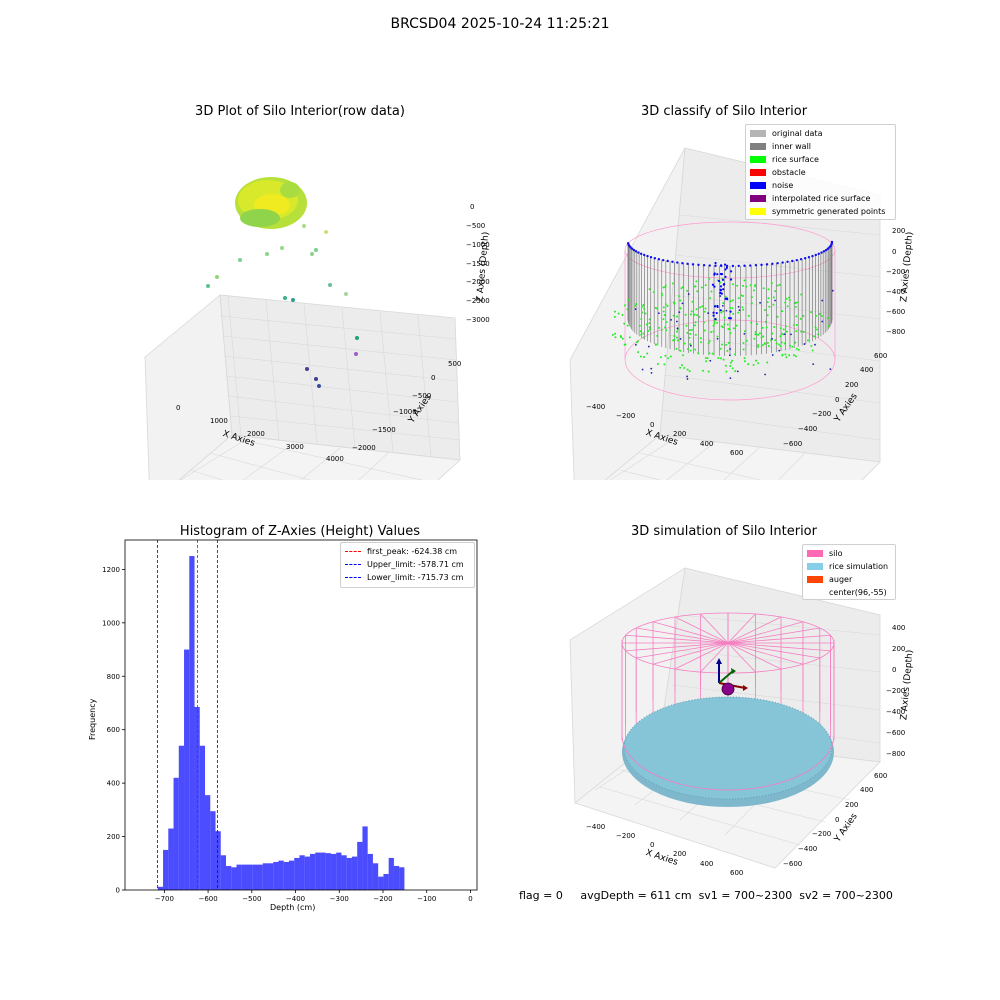  I want to click on raw-y-tick: −1500, so click(384, 430).